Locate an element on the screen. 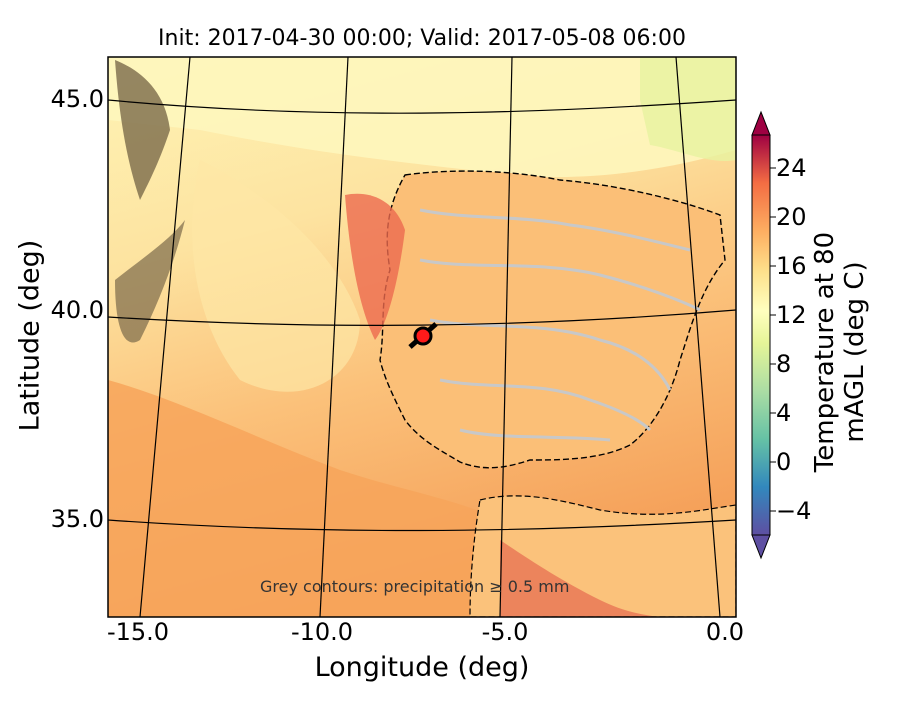 This screenshot has width=900, height=704. hot-west-coast is located at coordinates (375, 266).